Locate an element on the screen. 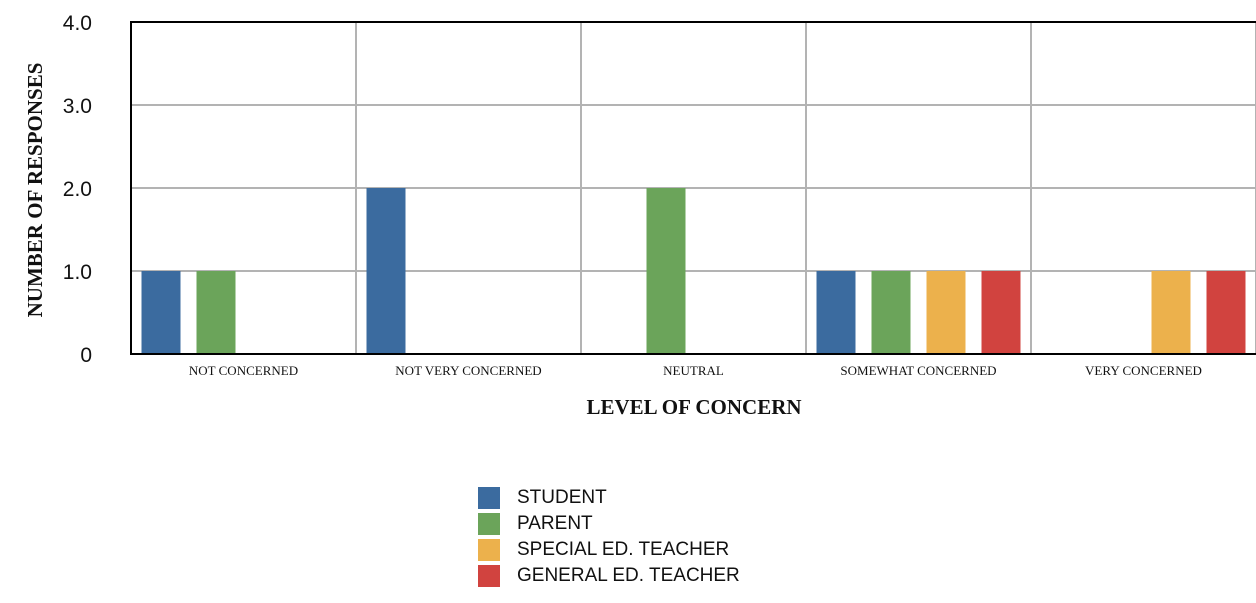  legend-item: SPECIAL ED. TEACHER is located at coordinates (609, 550).